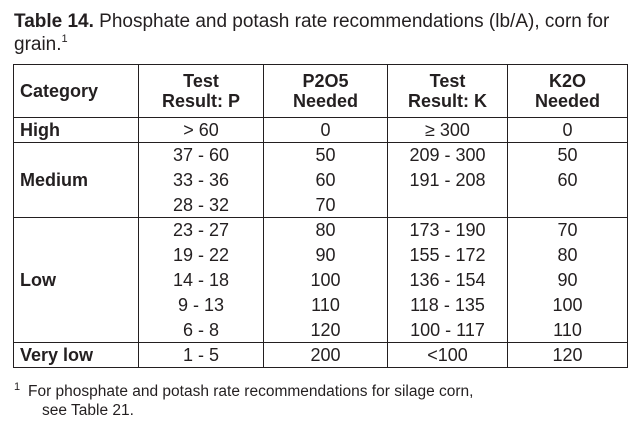 The width and height of the screenshot is (640, 436). Describe the element at coordinates (325, 81) in the screenshot. I see `header-p2o5-line1: P2O5` at that location.